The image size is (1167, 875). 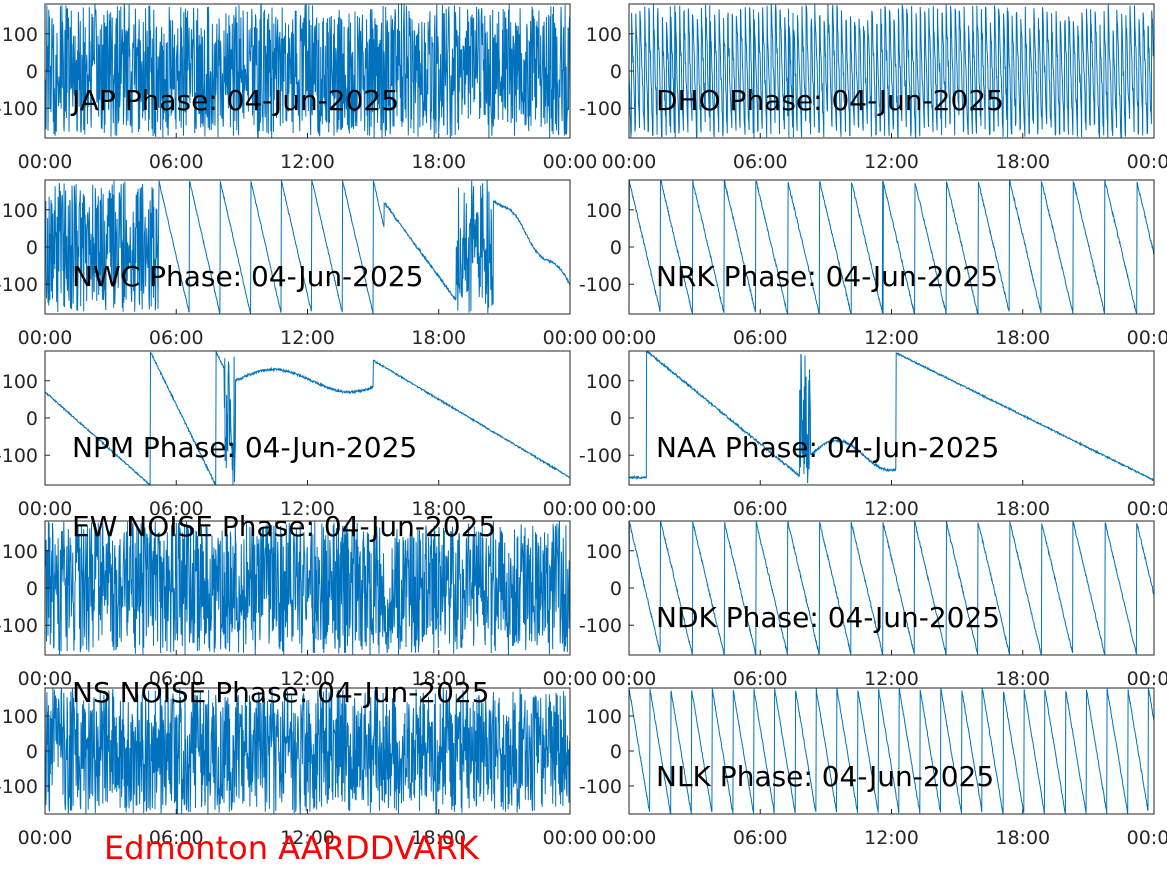 I want to click on chart-title: NRK Phase: 04-Jun-2025, so click(x=827, y=276).